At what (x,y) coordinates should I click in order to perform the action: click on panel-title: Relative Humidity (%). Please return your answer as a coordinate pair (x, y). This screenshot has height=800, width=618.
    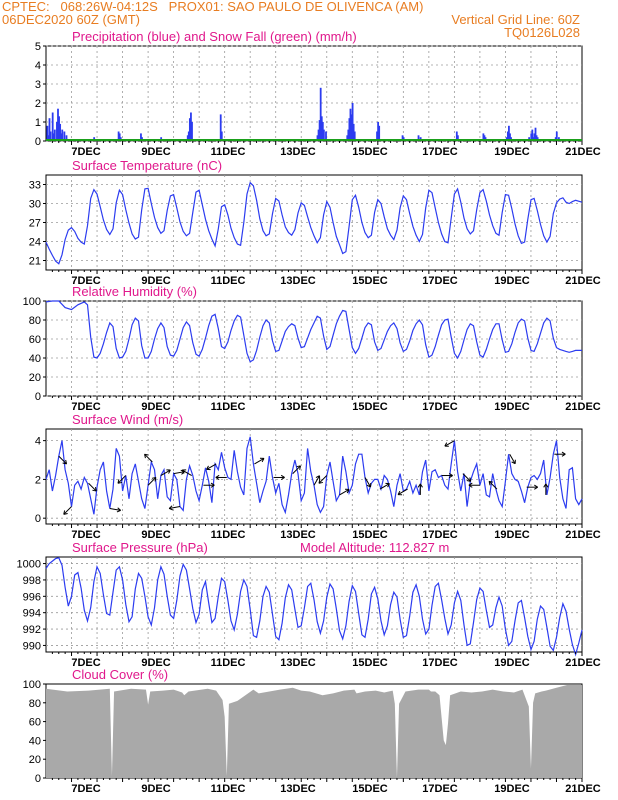
    Looking at the image, I should click on (134, 291).